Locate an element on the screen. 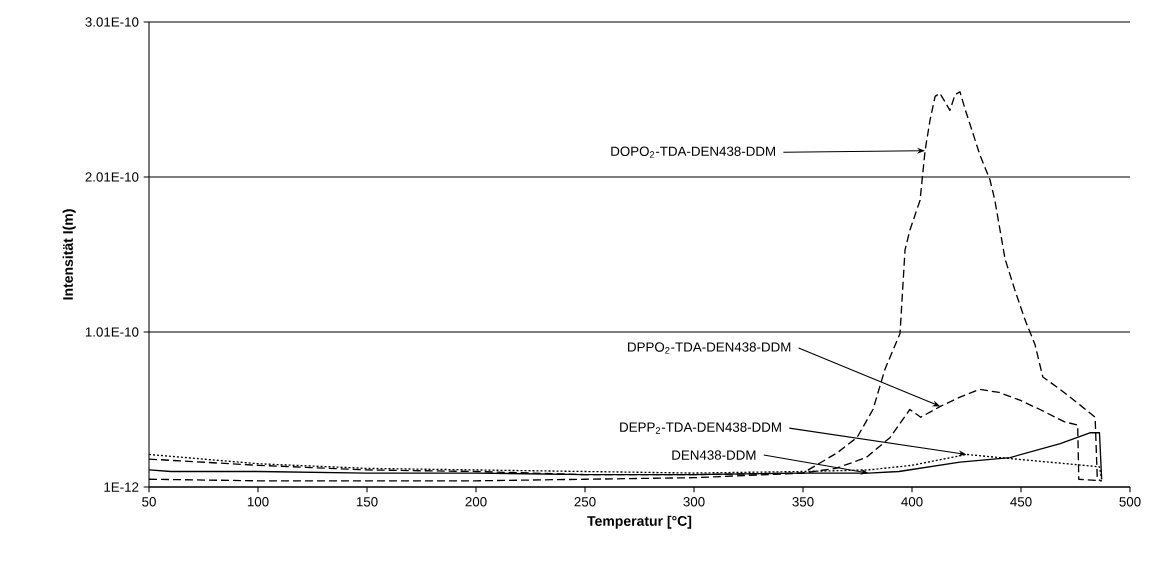 Image resolution: width=1151 pixels, height=562 pixels. series-label: DEN438-DDM is located at coordinates (714, 455).